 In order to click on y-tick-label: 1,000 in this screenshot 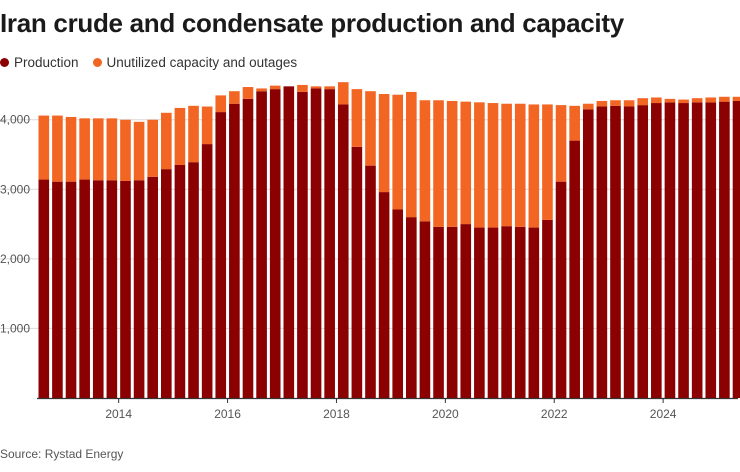, I will do `click(15, 328)`.